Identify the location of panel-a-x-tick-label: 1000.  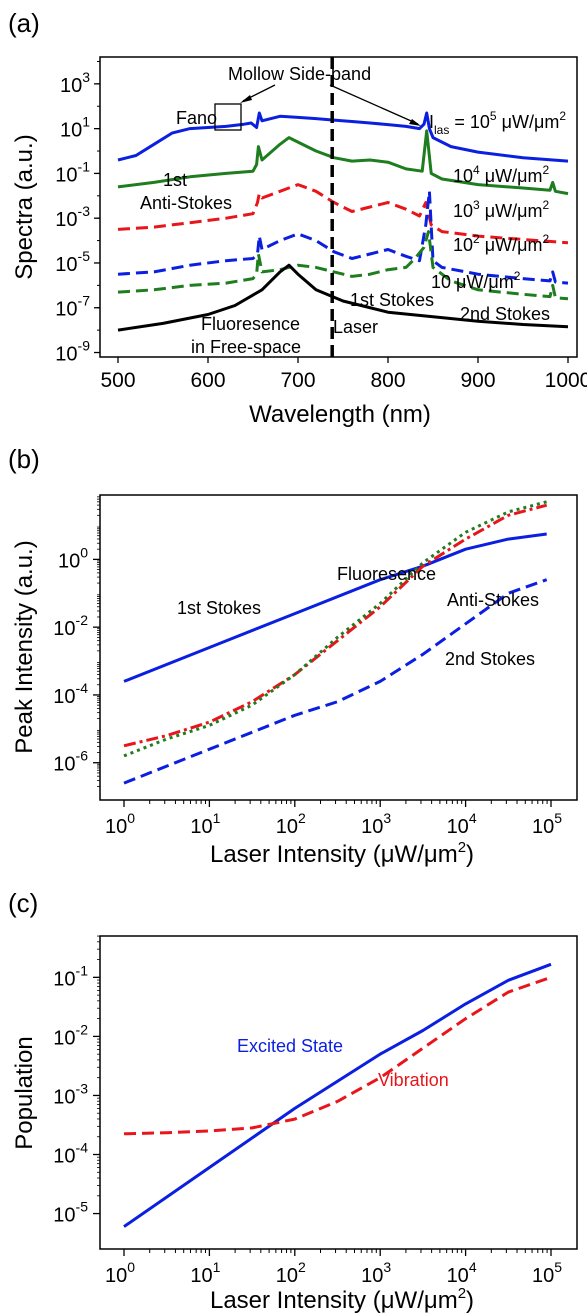
(566, 380).